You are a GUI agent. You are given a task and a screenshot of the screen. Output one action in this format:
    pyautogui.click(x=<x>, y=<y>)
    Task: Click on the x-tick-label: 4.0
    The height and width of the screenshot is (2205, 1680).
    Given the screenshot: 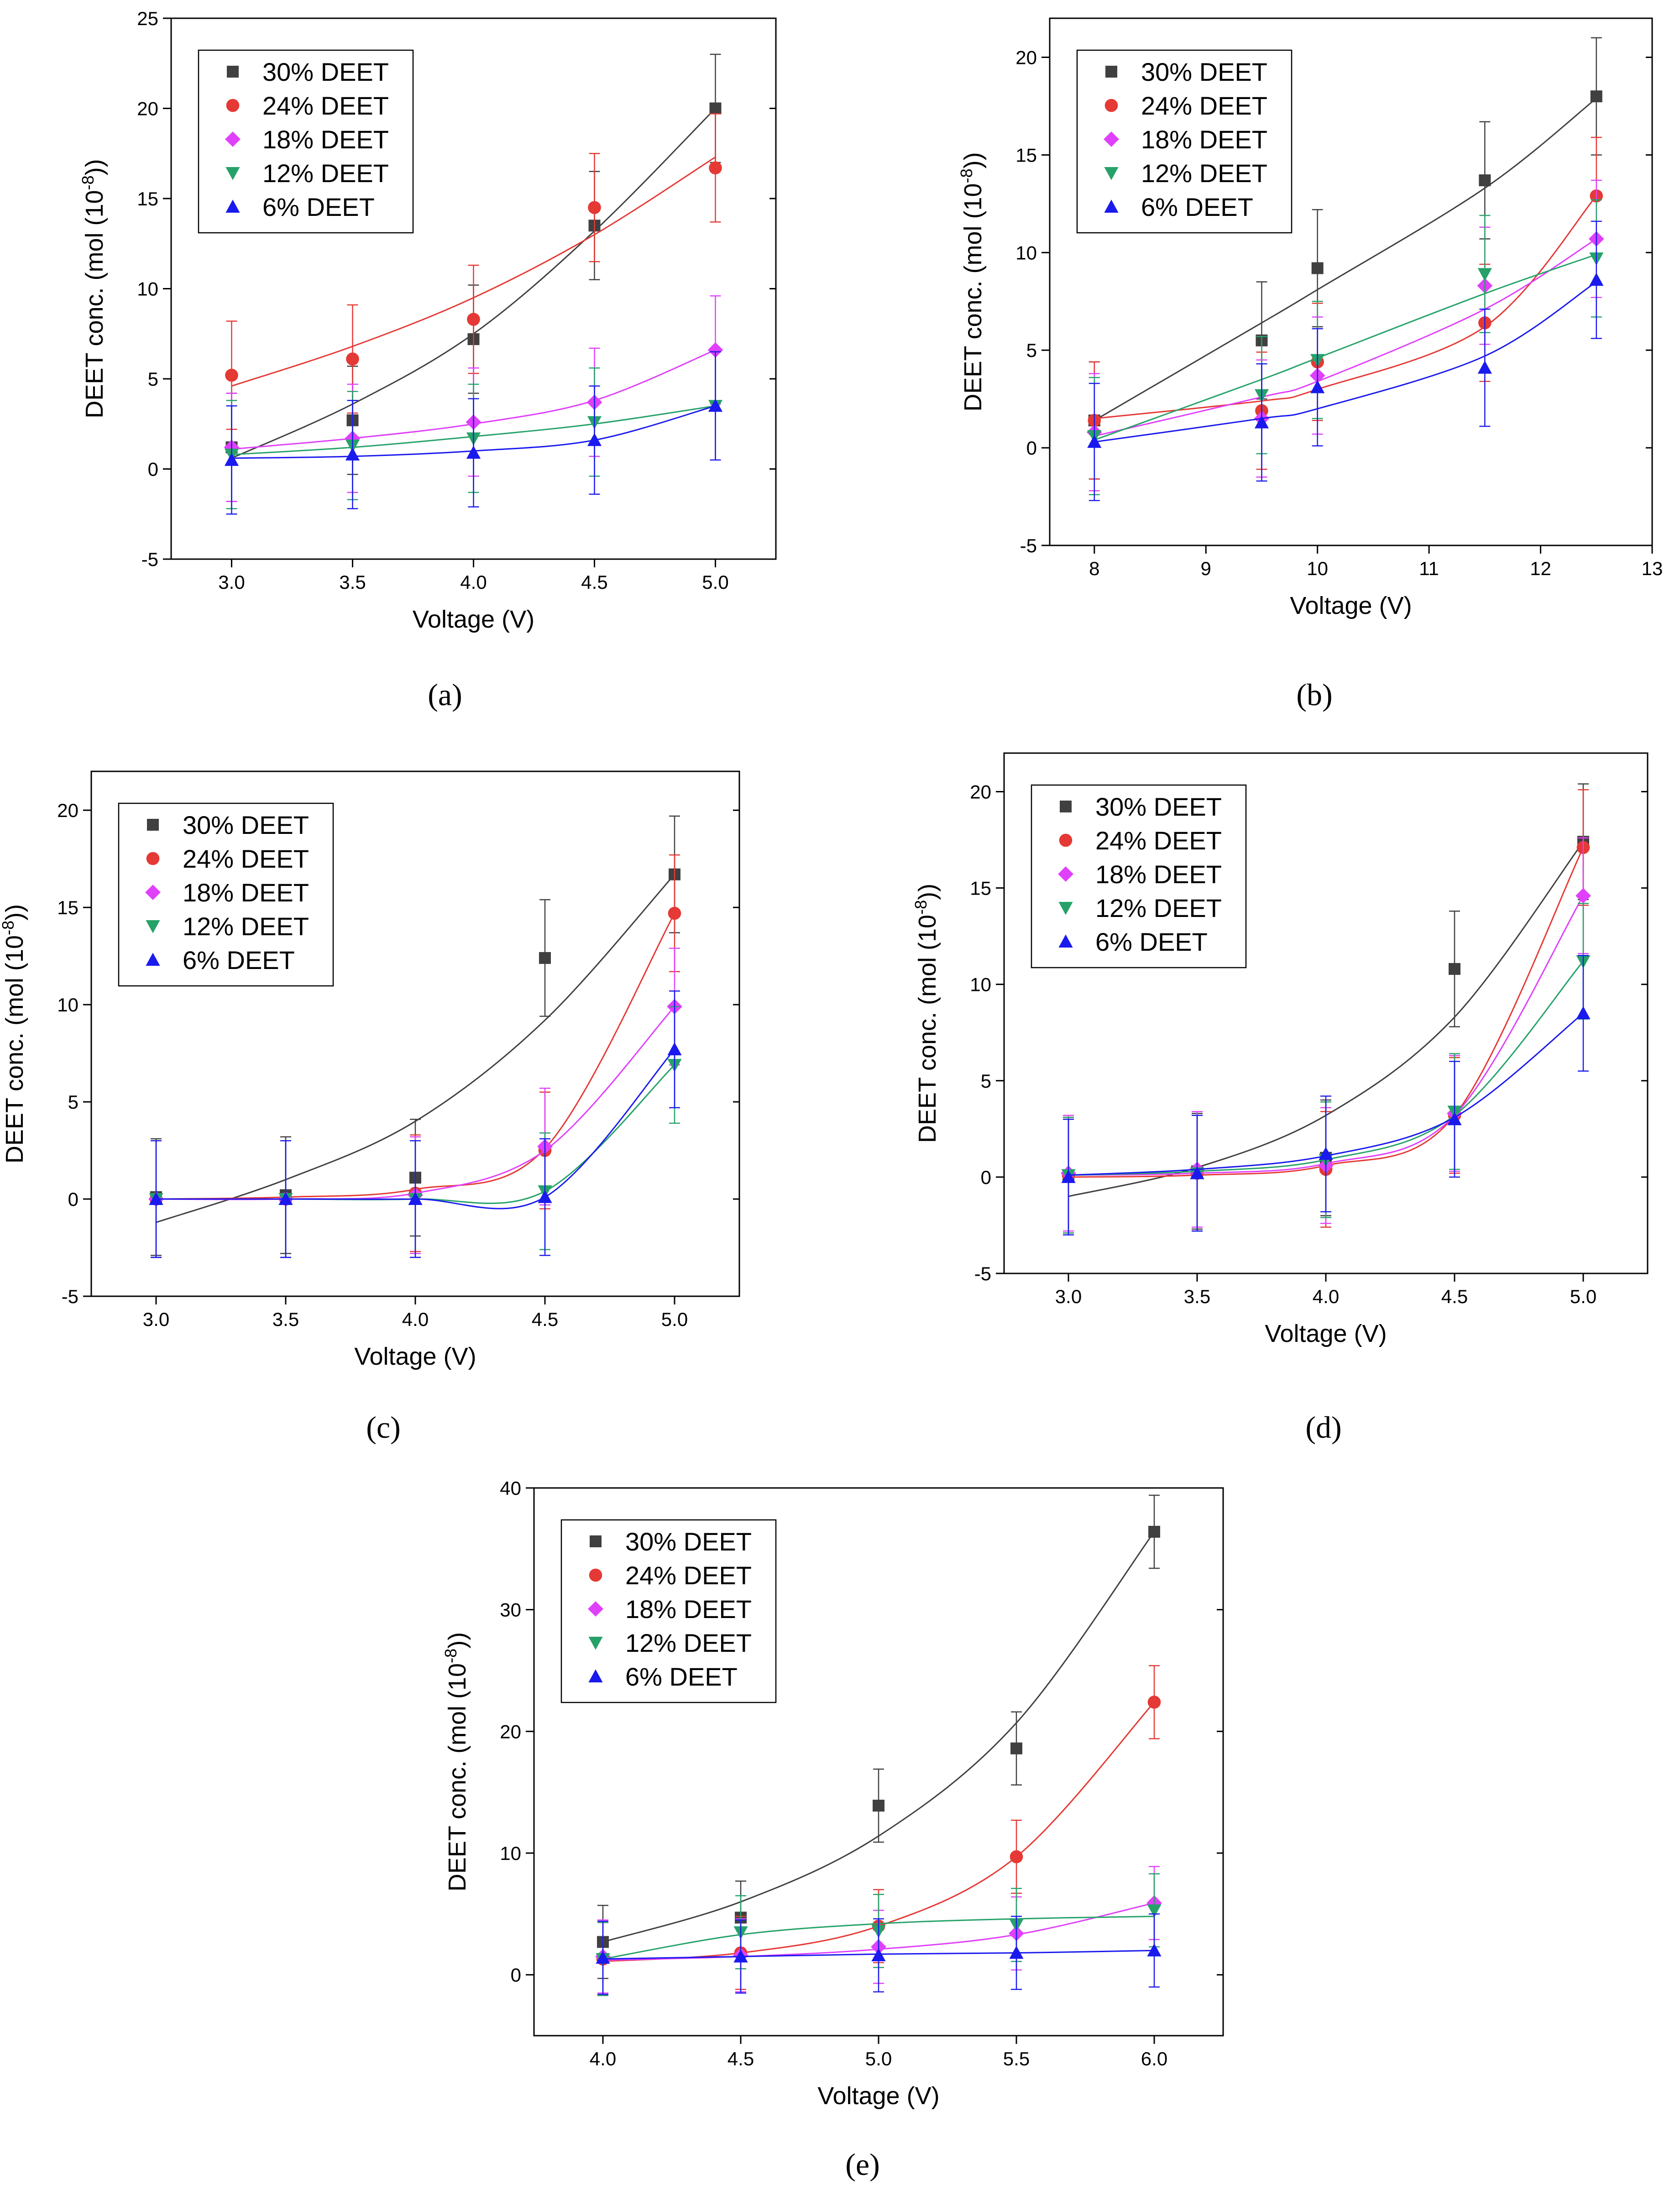 What is the action you would take?
    pyautogui.click(x=603, y=2058)
    